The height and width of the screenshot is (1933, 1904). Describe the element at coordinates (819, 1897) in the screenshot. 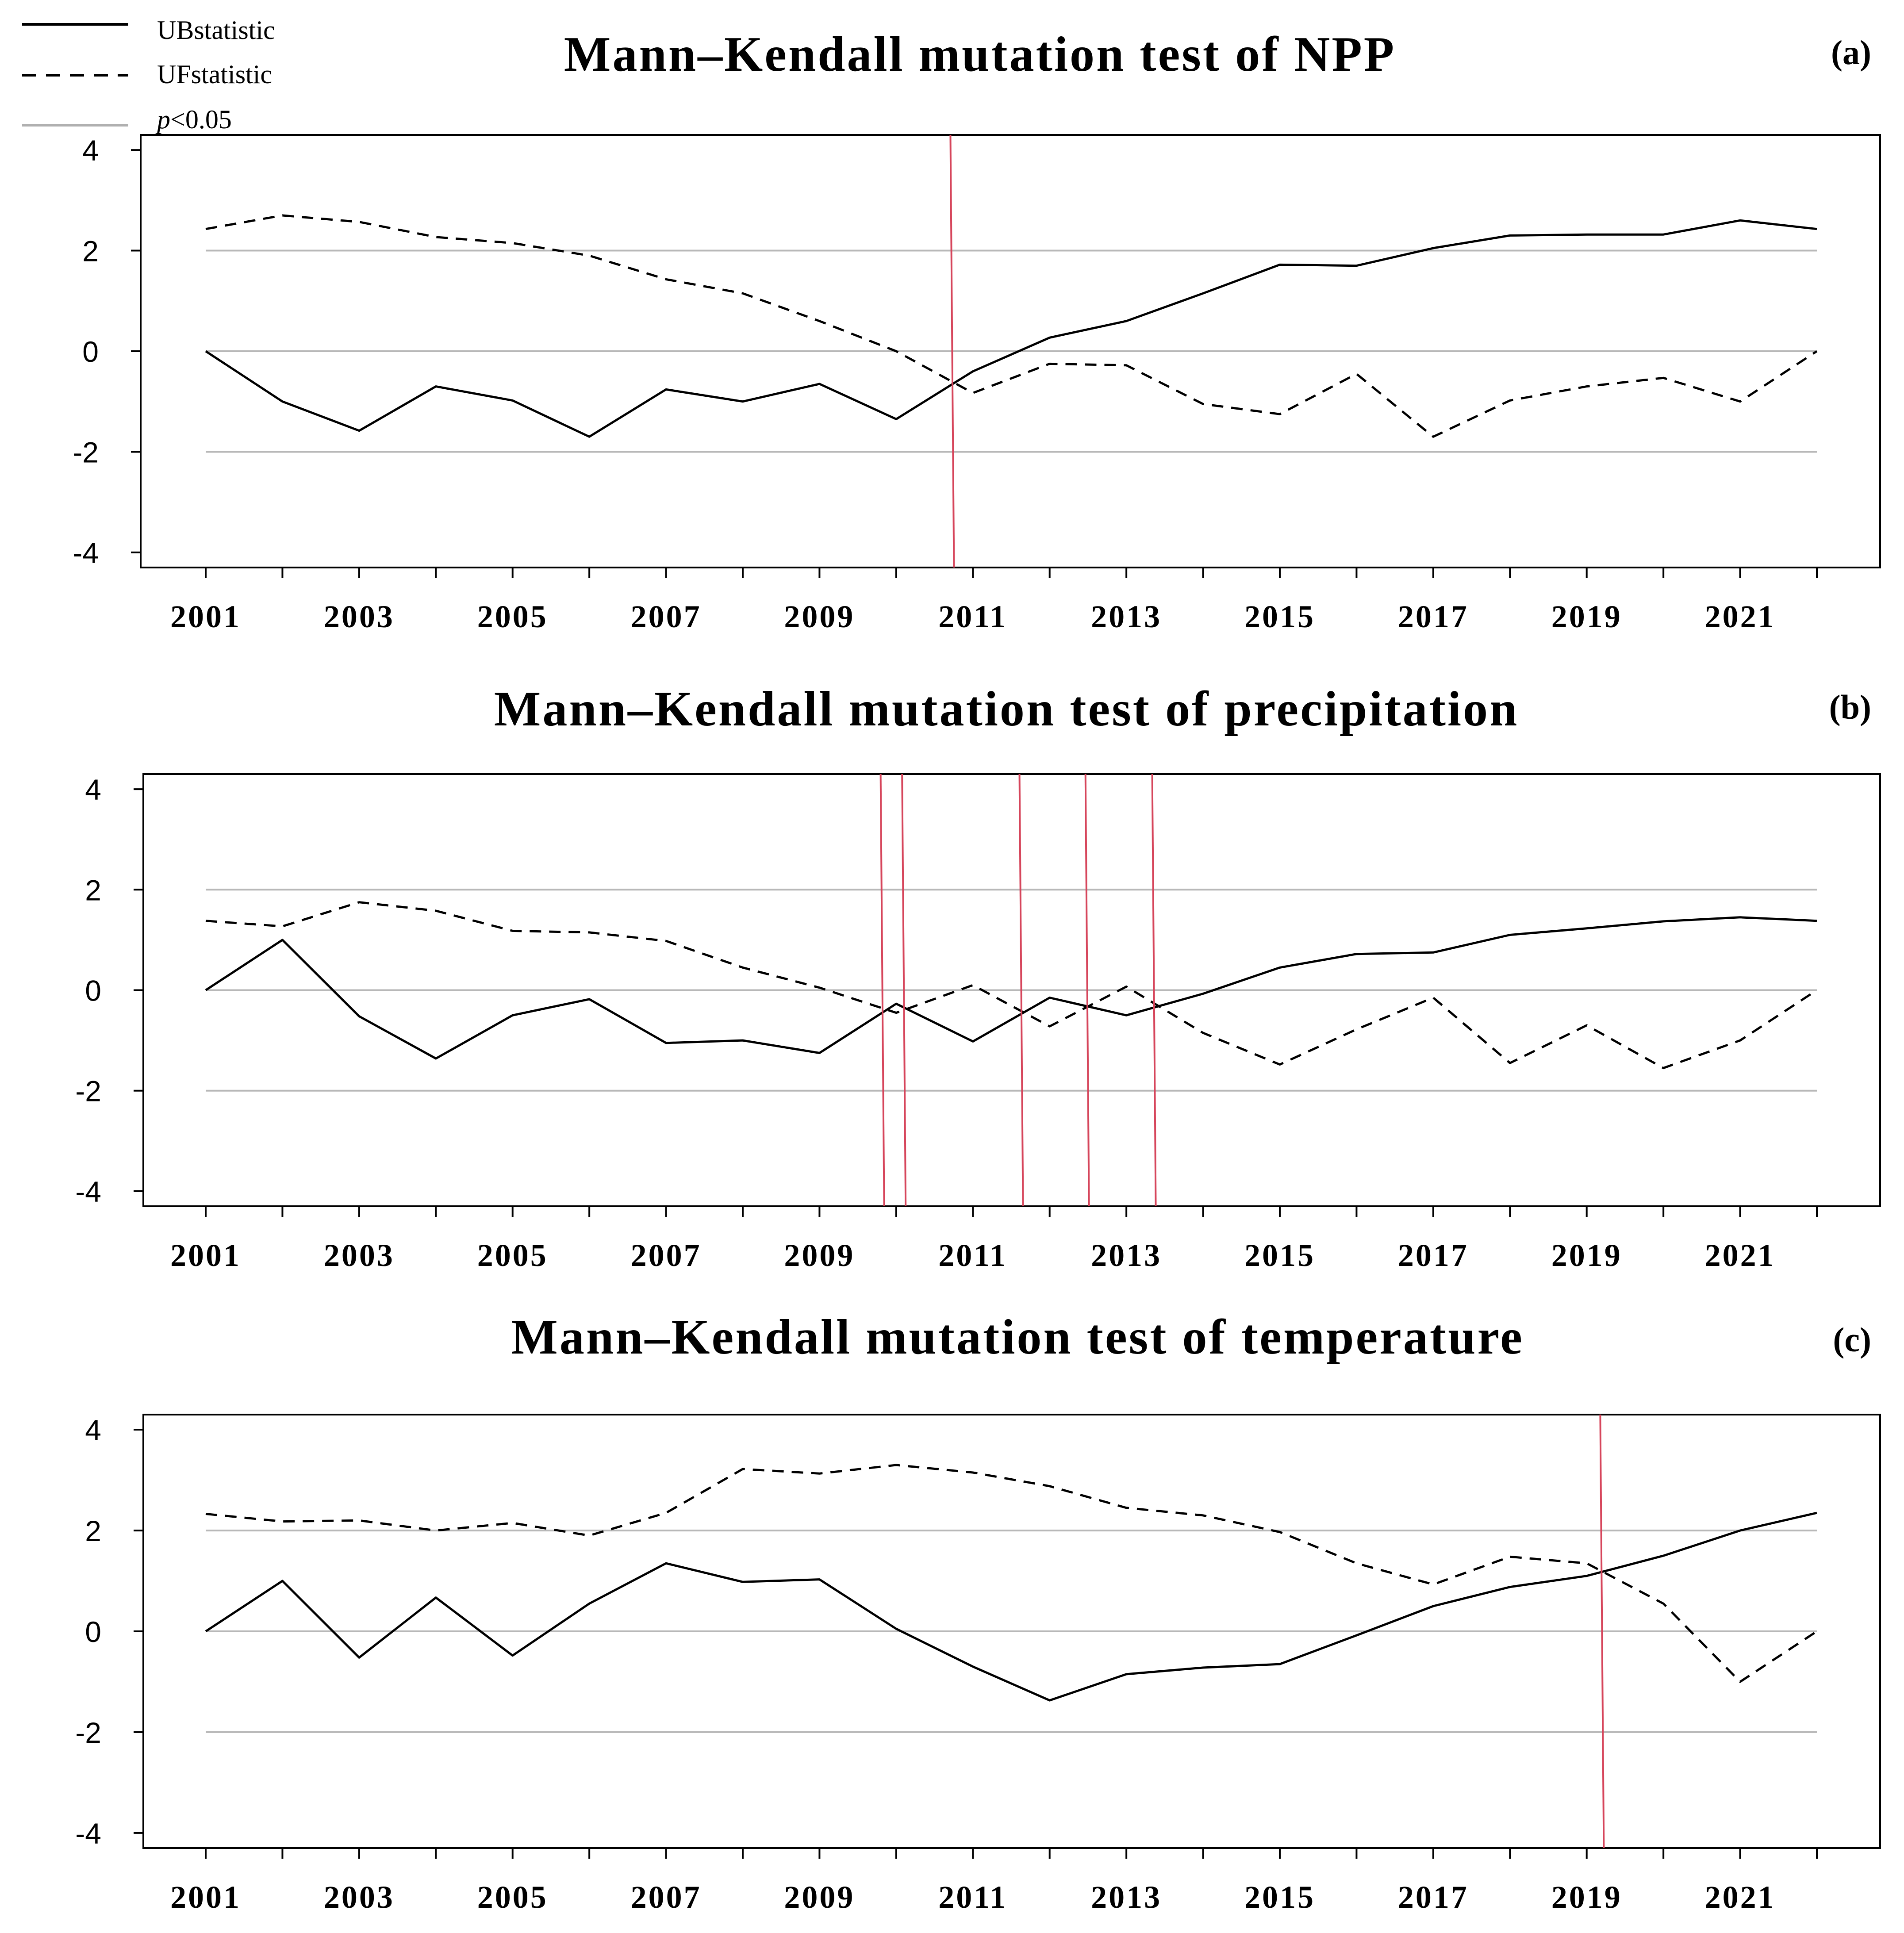

I see `temperature-x-tick-label: 2009` at that location.